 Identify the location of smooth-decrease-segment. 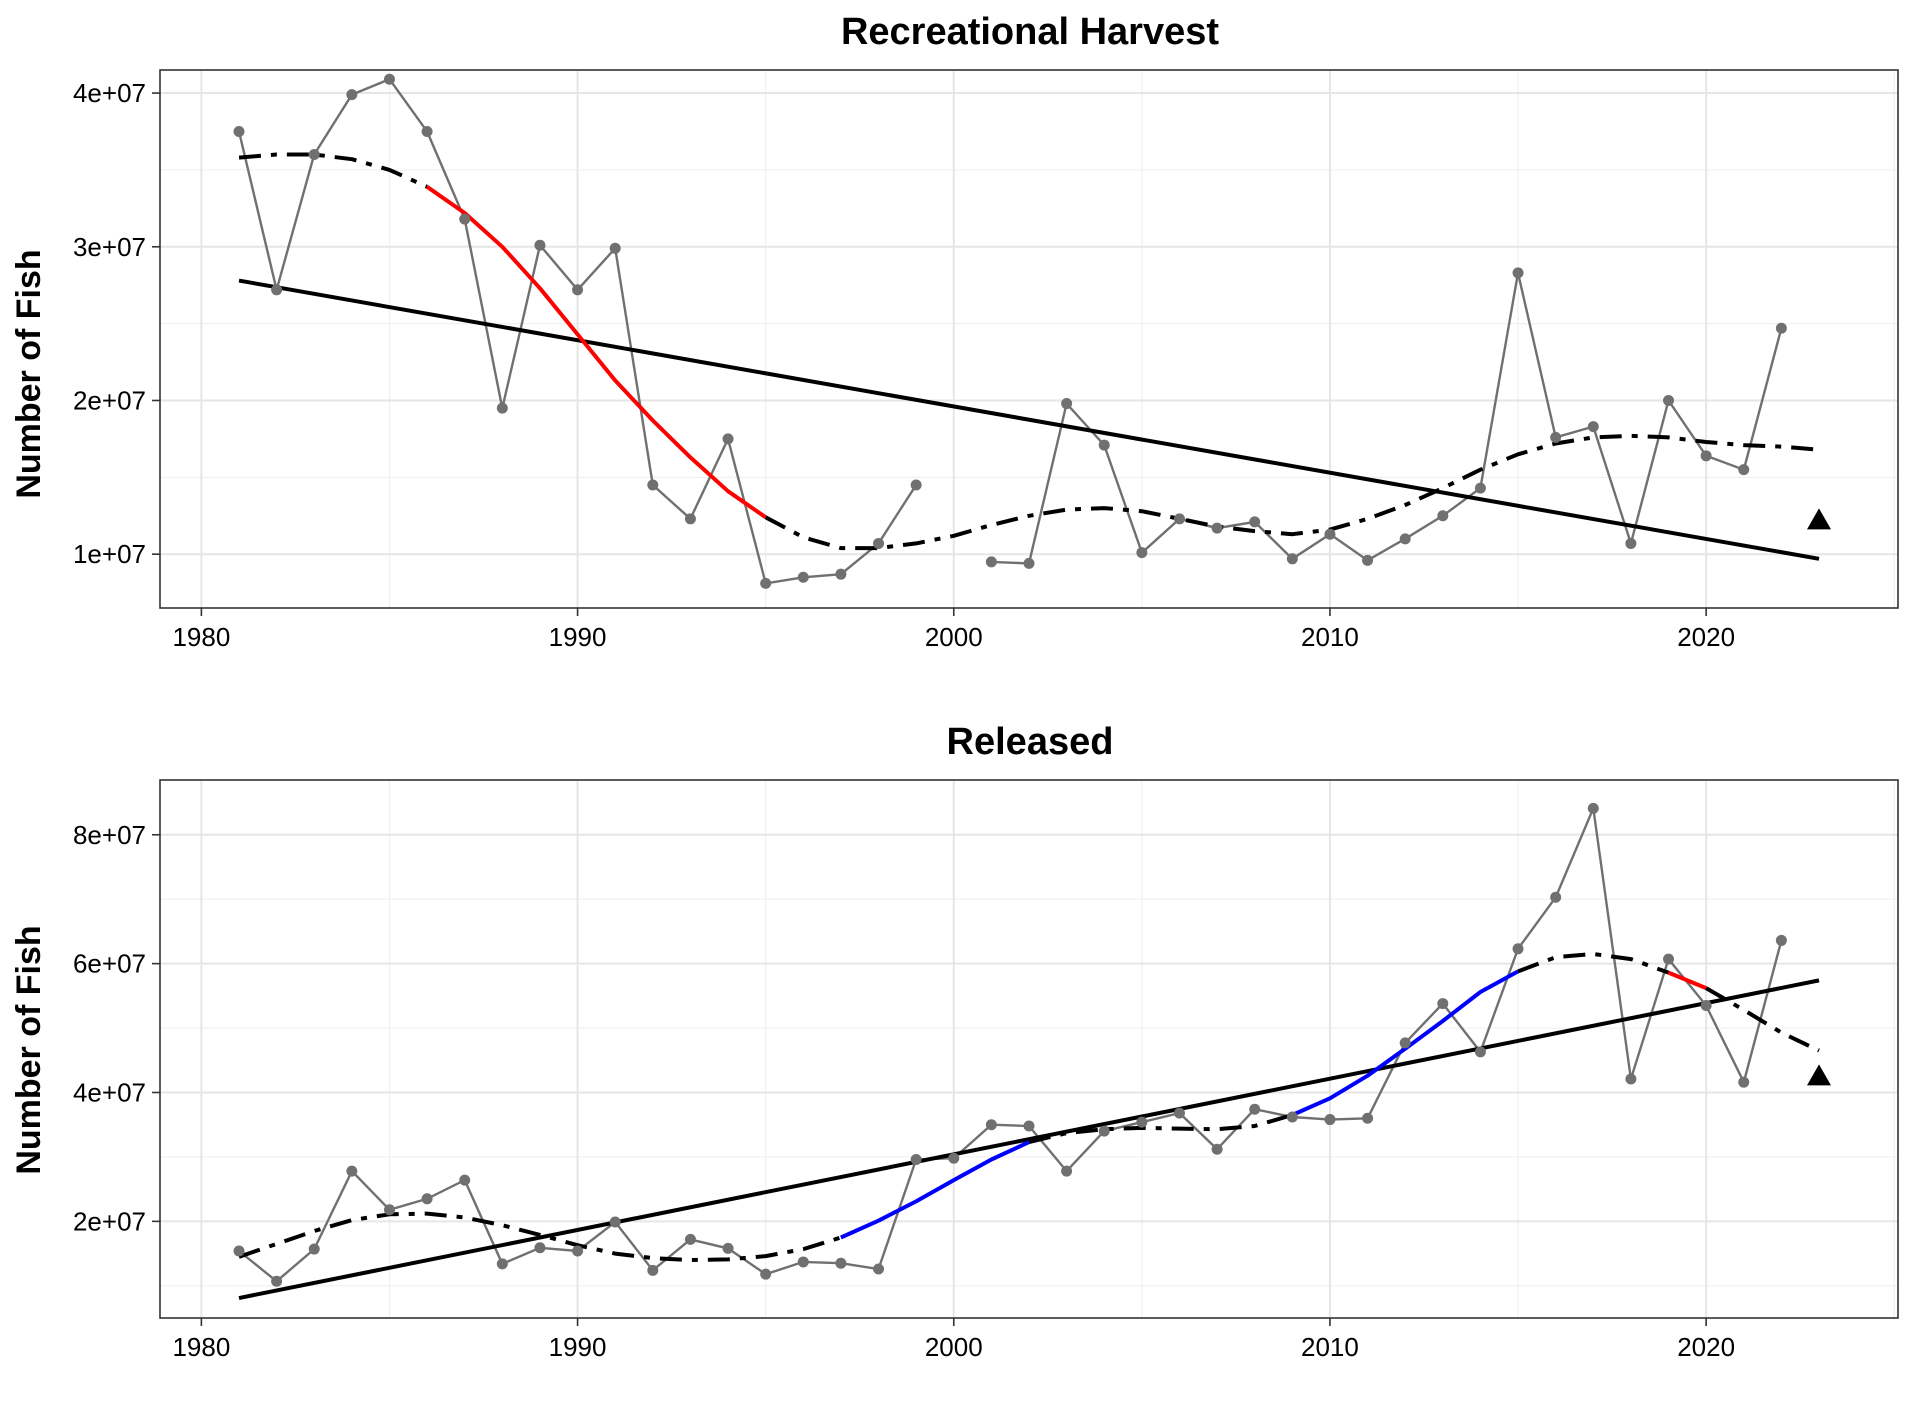
(1687, 980).